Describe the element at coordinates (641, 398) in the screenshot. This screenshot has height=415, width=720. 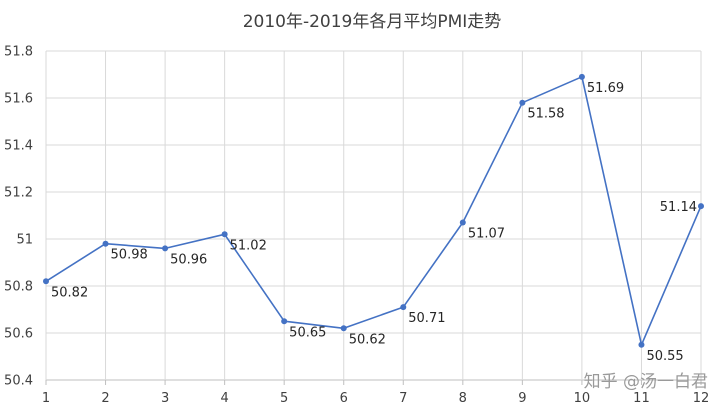
I see `x-tick-label: 11` at that location.